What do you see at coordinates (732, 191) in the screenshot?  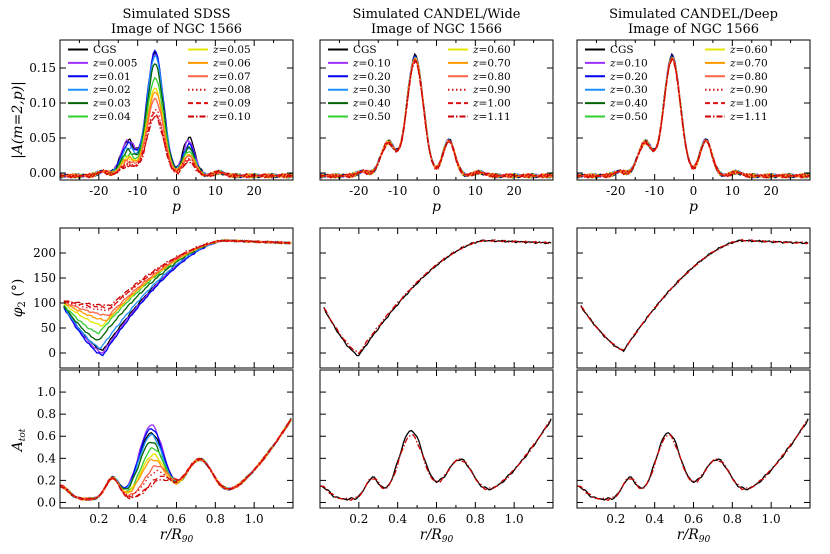 I see `x-tick-label: 10` at bounding box center [732, 191].